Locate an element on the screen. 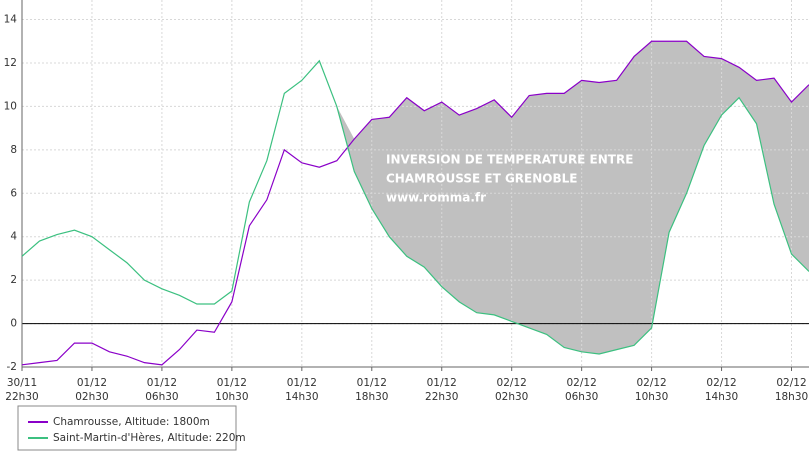 The width and height of the screenshot is (809, 453). x-tick-label: 01/12 02h30 is located at coordinates (91, 390).